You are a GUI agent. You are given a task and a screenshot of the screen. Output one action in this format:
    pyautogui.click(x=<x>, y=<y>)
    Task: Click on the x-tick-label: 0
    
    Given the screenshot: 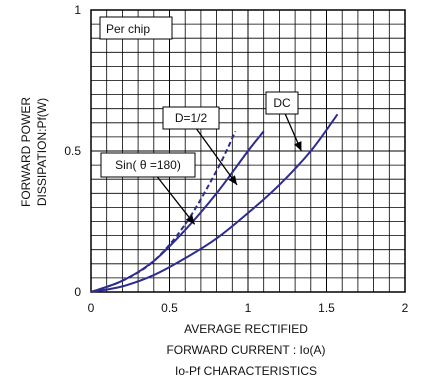 What is the action you would take?
    pyautogui.click(x=91, y=308)
    